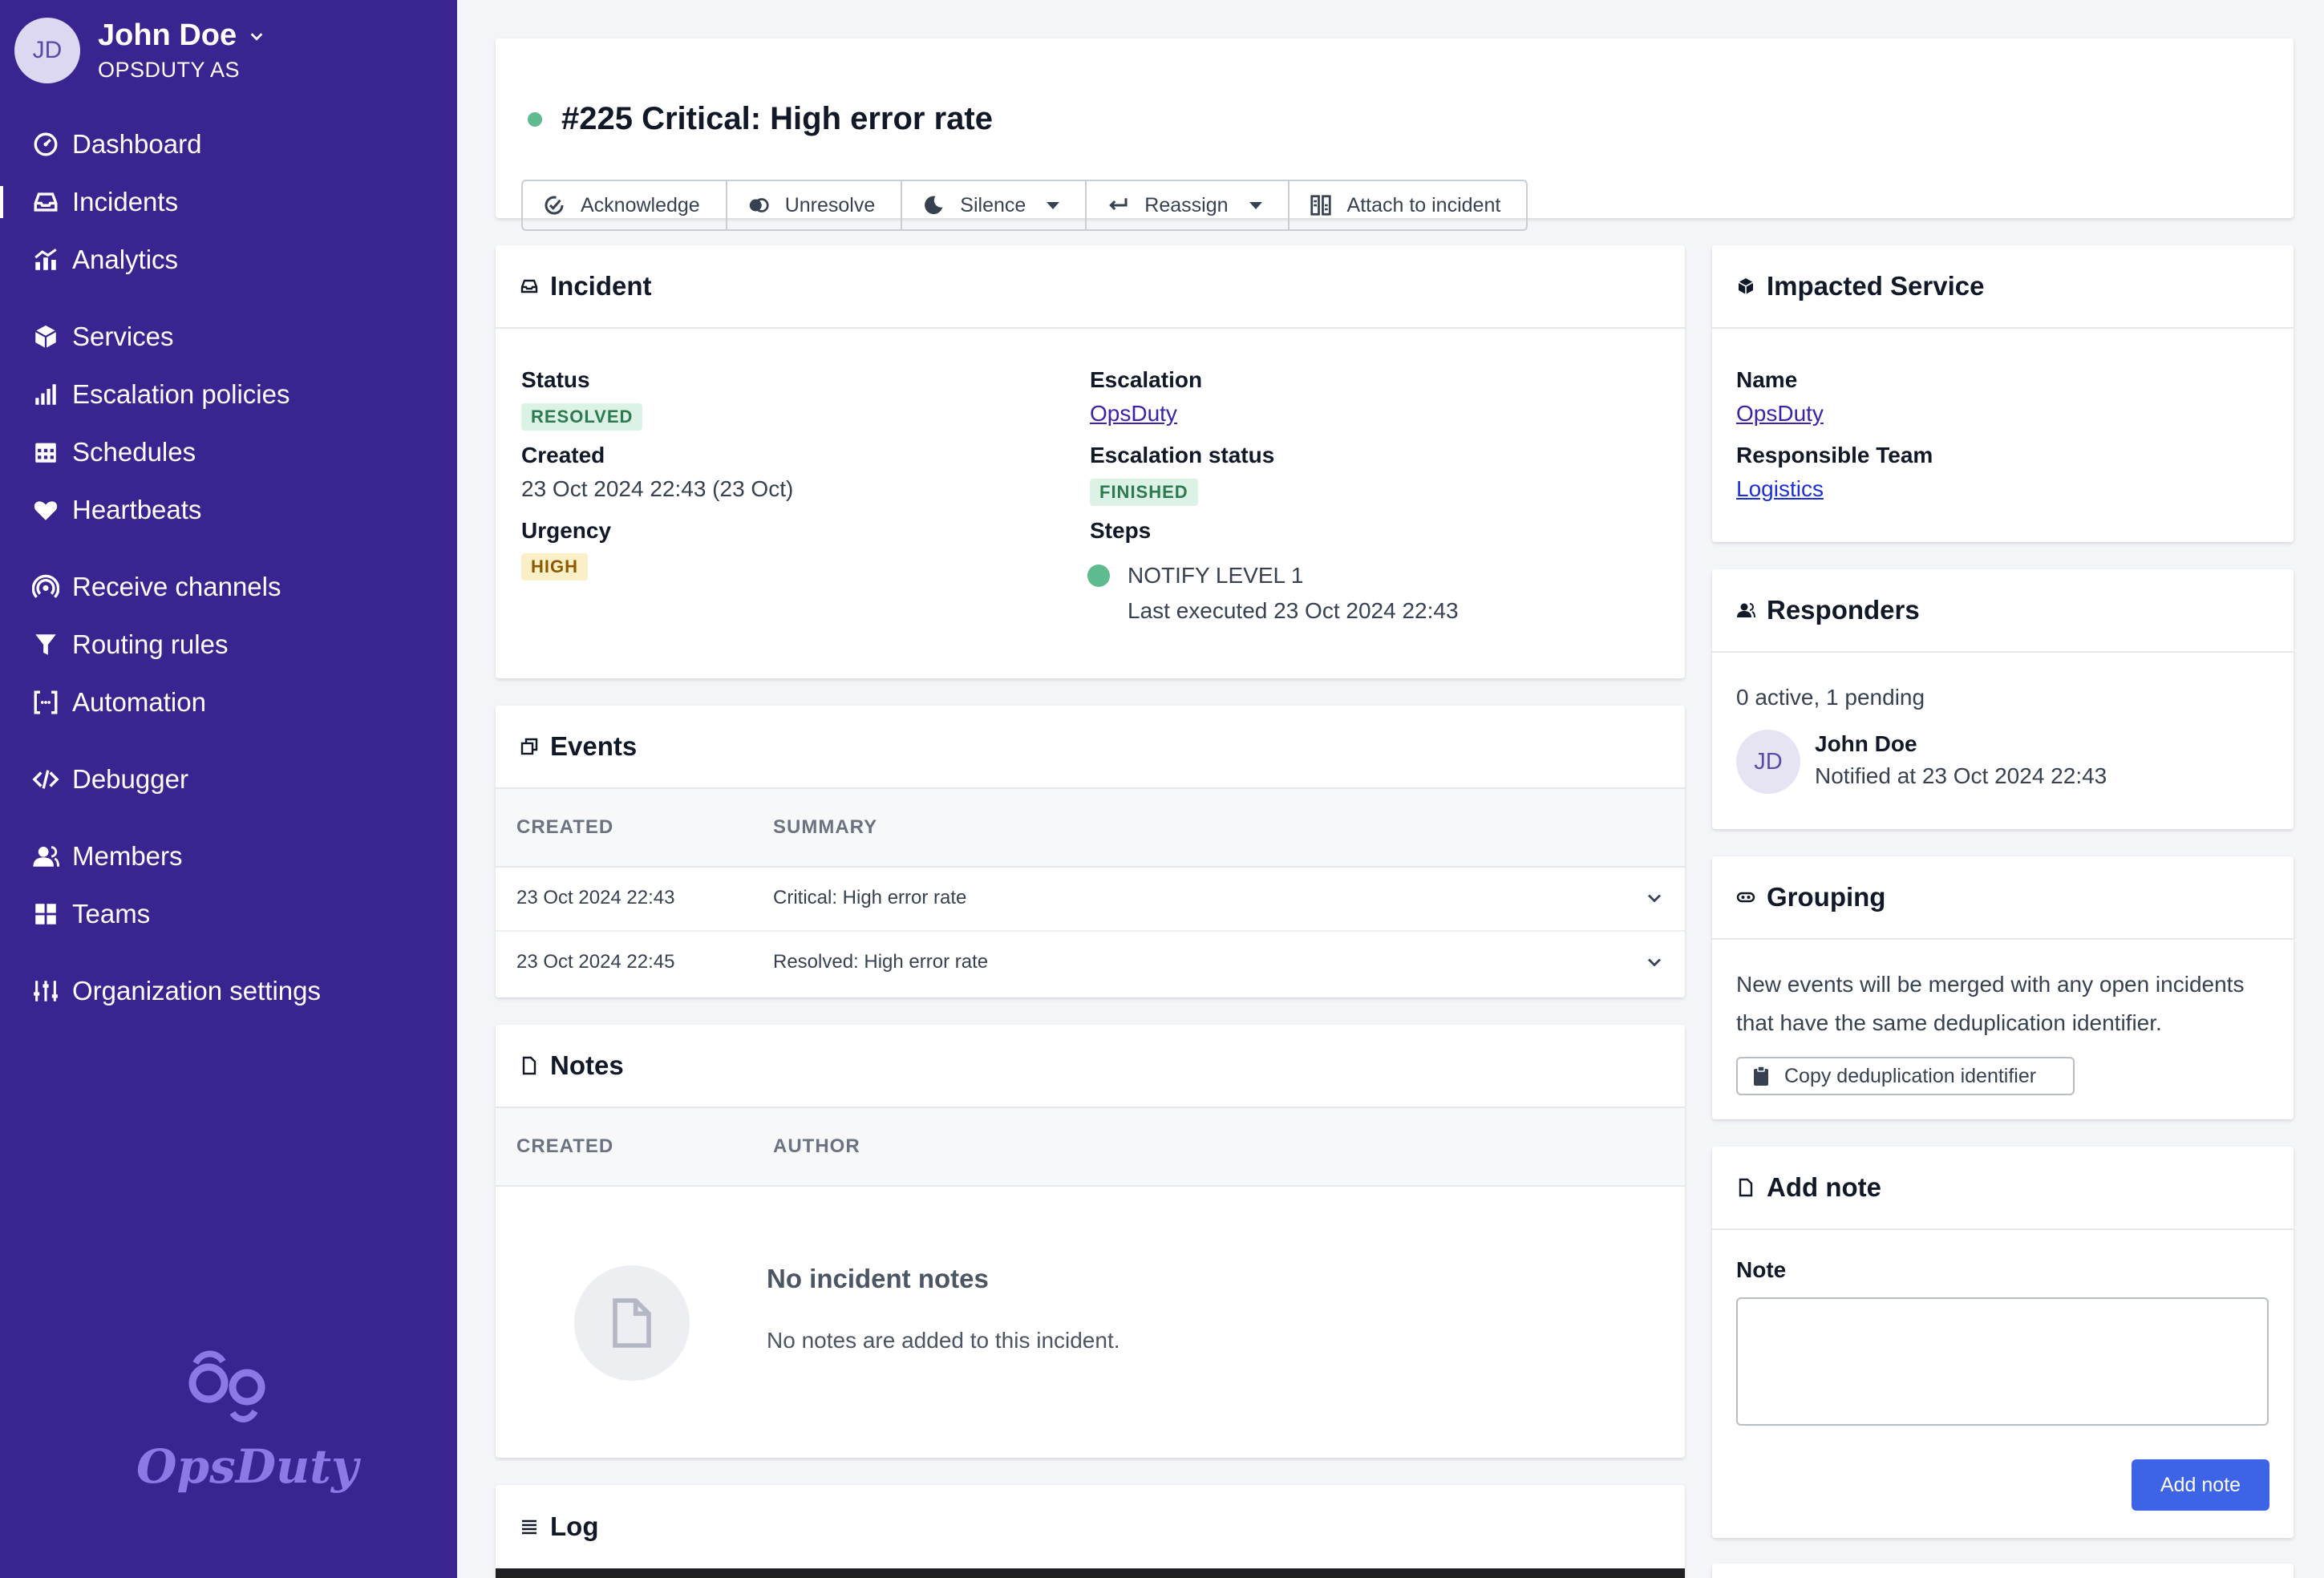 The image size is (2324, 1578). I want to click on sidebar-item-analytics: Analytics, so click(105, 260).